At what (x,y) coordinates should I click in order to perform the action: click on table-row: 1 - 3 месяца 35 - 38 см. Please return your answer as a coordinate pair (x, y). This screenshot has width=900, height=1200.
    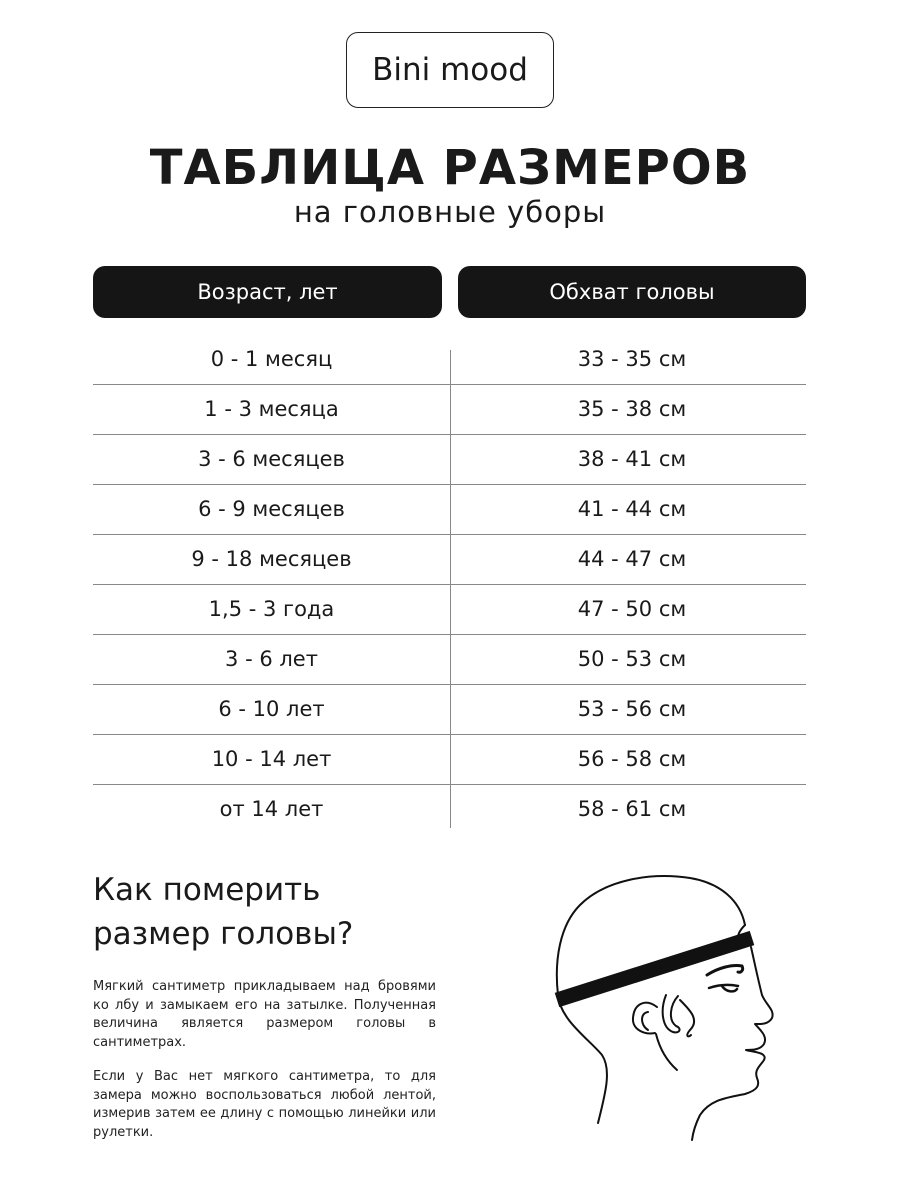
    Looking at the image, I should click on (449, 410).